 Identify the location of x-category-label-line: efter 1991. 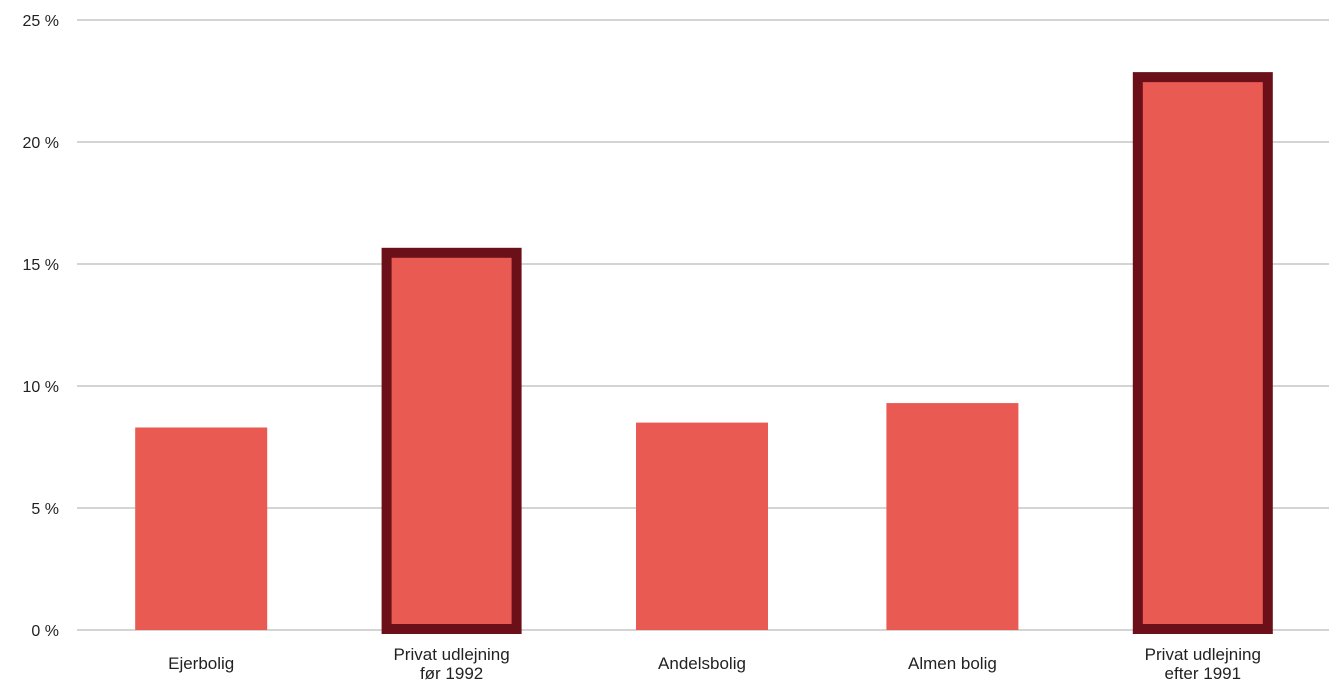
(1203, 673).